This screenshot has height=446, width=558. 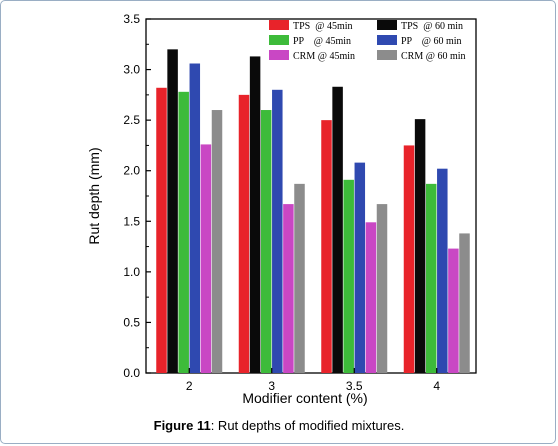 I want to click on y-tick-label: 3.5, so click(x=131, y=19).